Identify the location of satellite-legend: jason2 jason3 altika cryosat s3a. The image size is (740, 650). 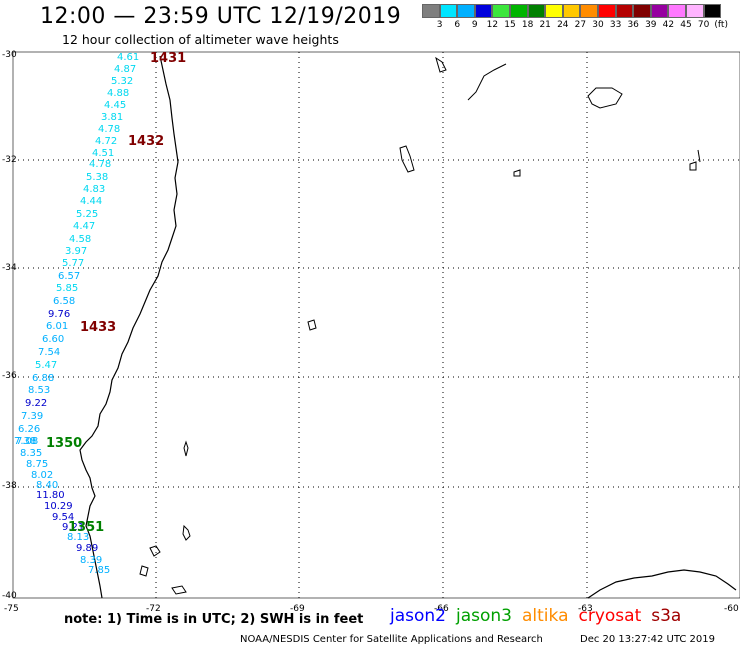
(540, 616).